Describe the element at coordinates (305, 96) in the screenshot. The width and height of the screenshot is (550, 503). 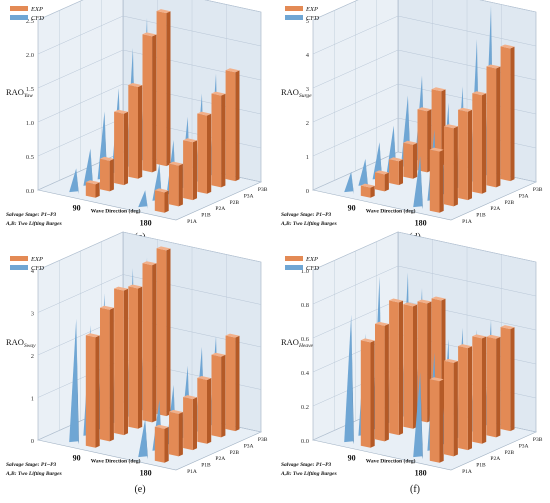
I see `y-axis-label-sub: Surge` at that location.